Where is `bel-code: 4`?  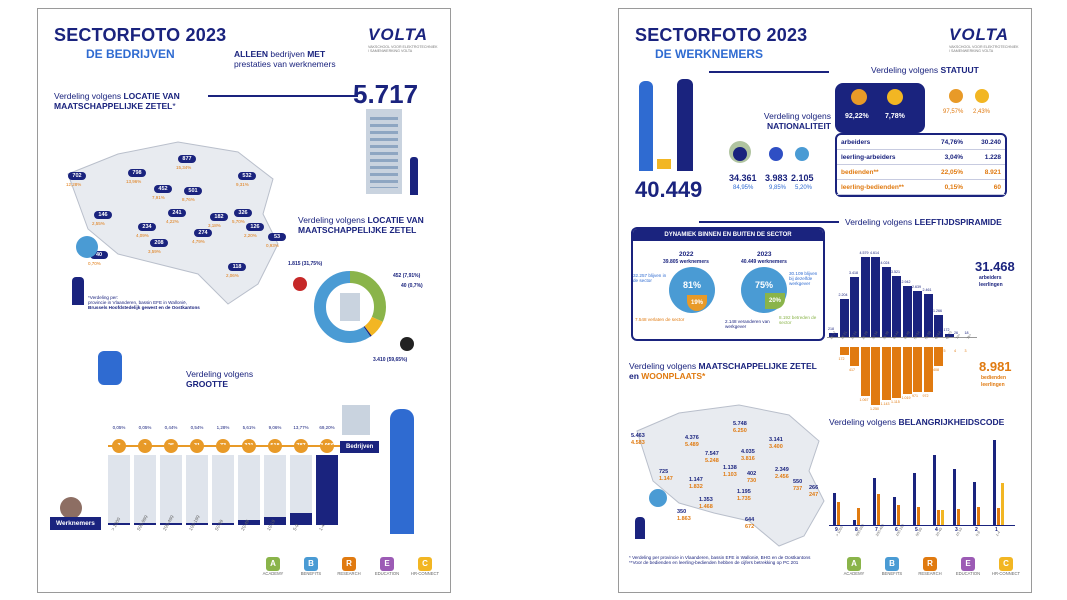
bel-code: 4 is located at coordinates (936, 530).